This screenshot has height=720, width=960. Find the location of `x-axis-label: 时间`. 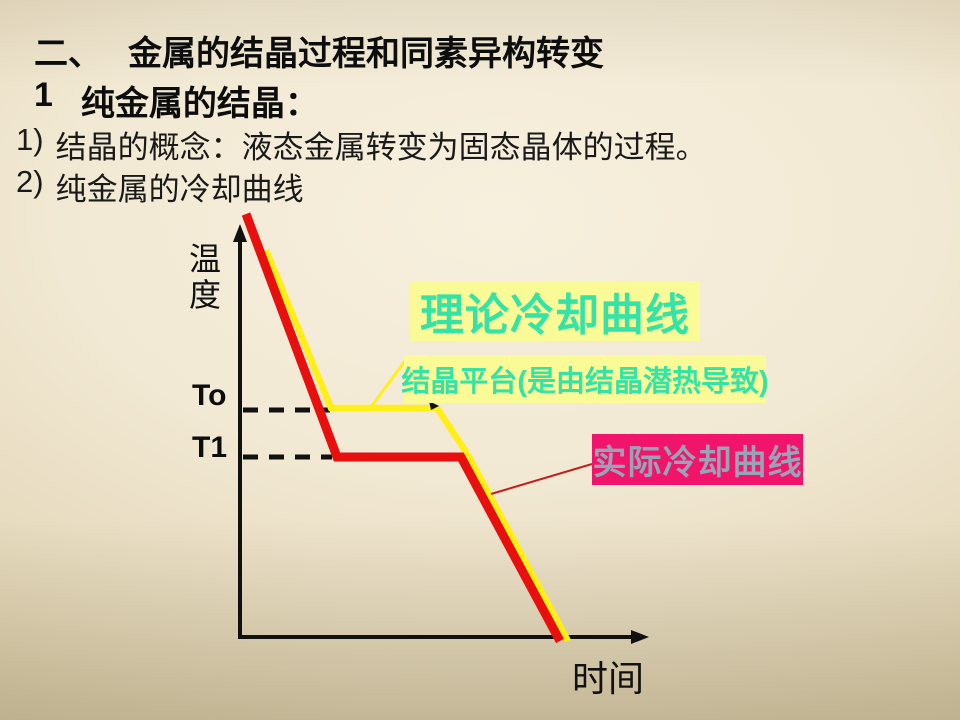

x-axis-label: 时间 is located at coordinates (608, 678).